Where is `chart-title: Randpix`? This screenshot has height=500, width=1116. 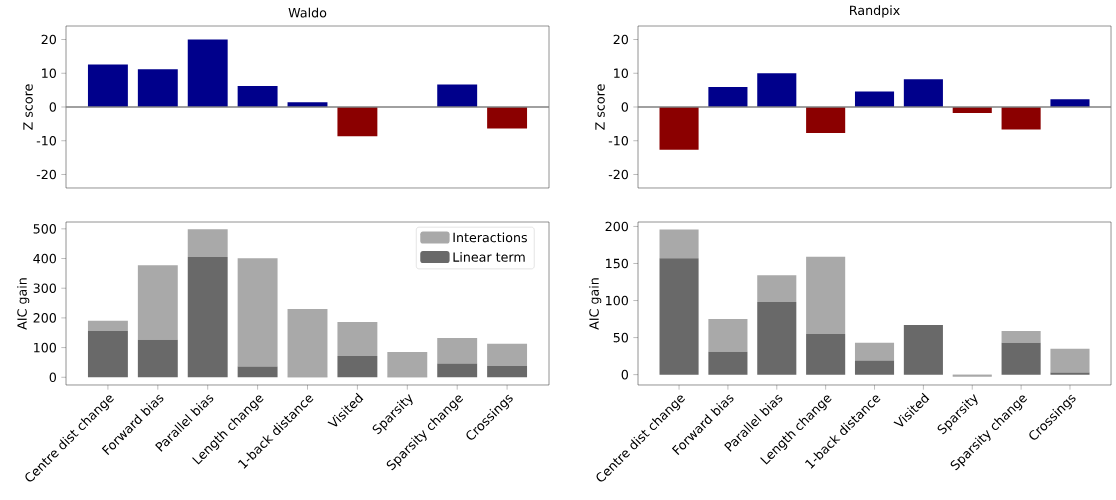
chart-title: Randpix is located at coordinates (875, 11).